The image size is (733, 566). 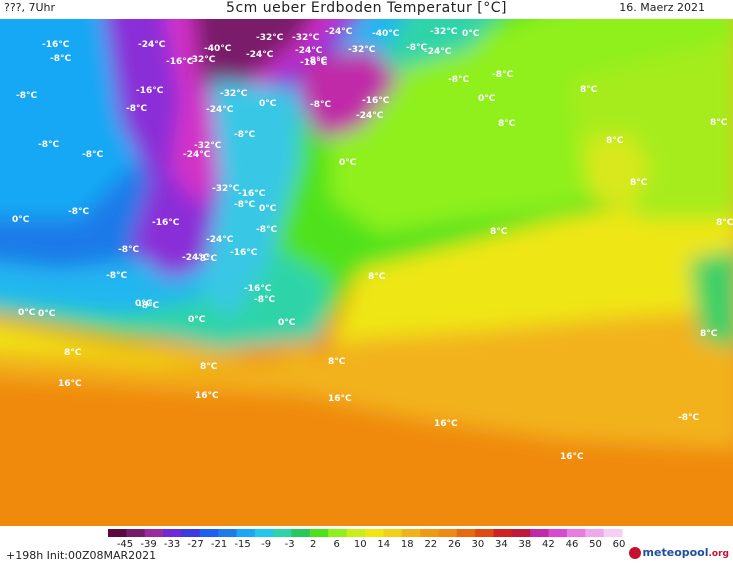 I want to click on meteopool-logo: meteopool.org, so click(x=678, y=552).